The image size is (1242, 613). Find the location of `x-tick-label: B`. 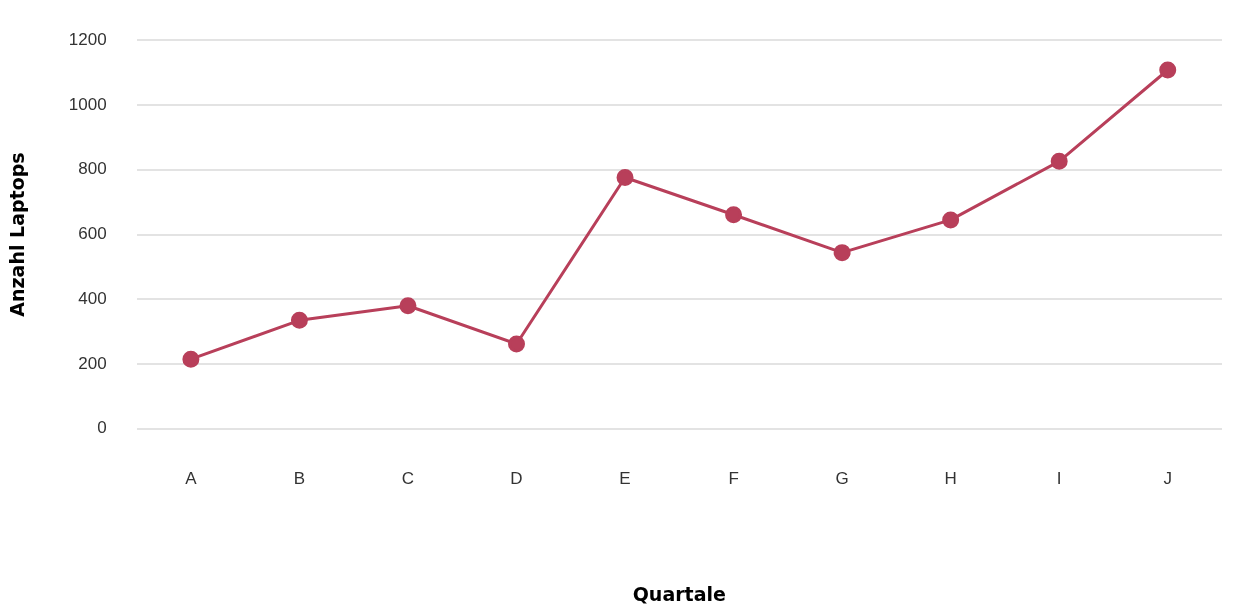

x-tick-label: B is located at coordinates (299, 478).